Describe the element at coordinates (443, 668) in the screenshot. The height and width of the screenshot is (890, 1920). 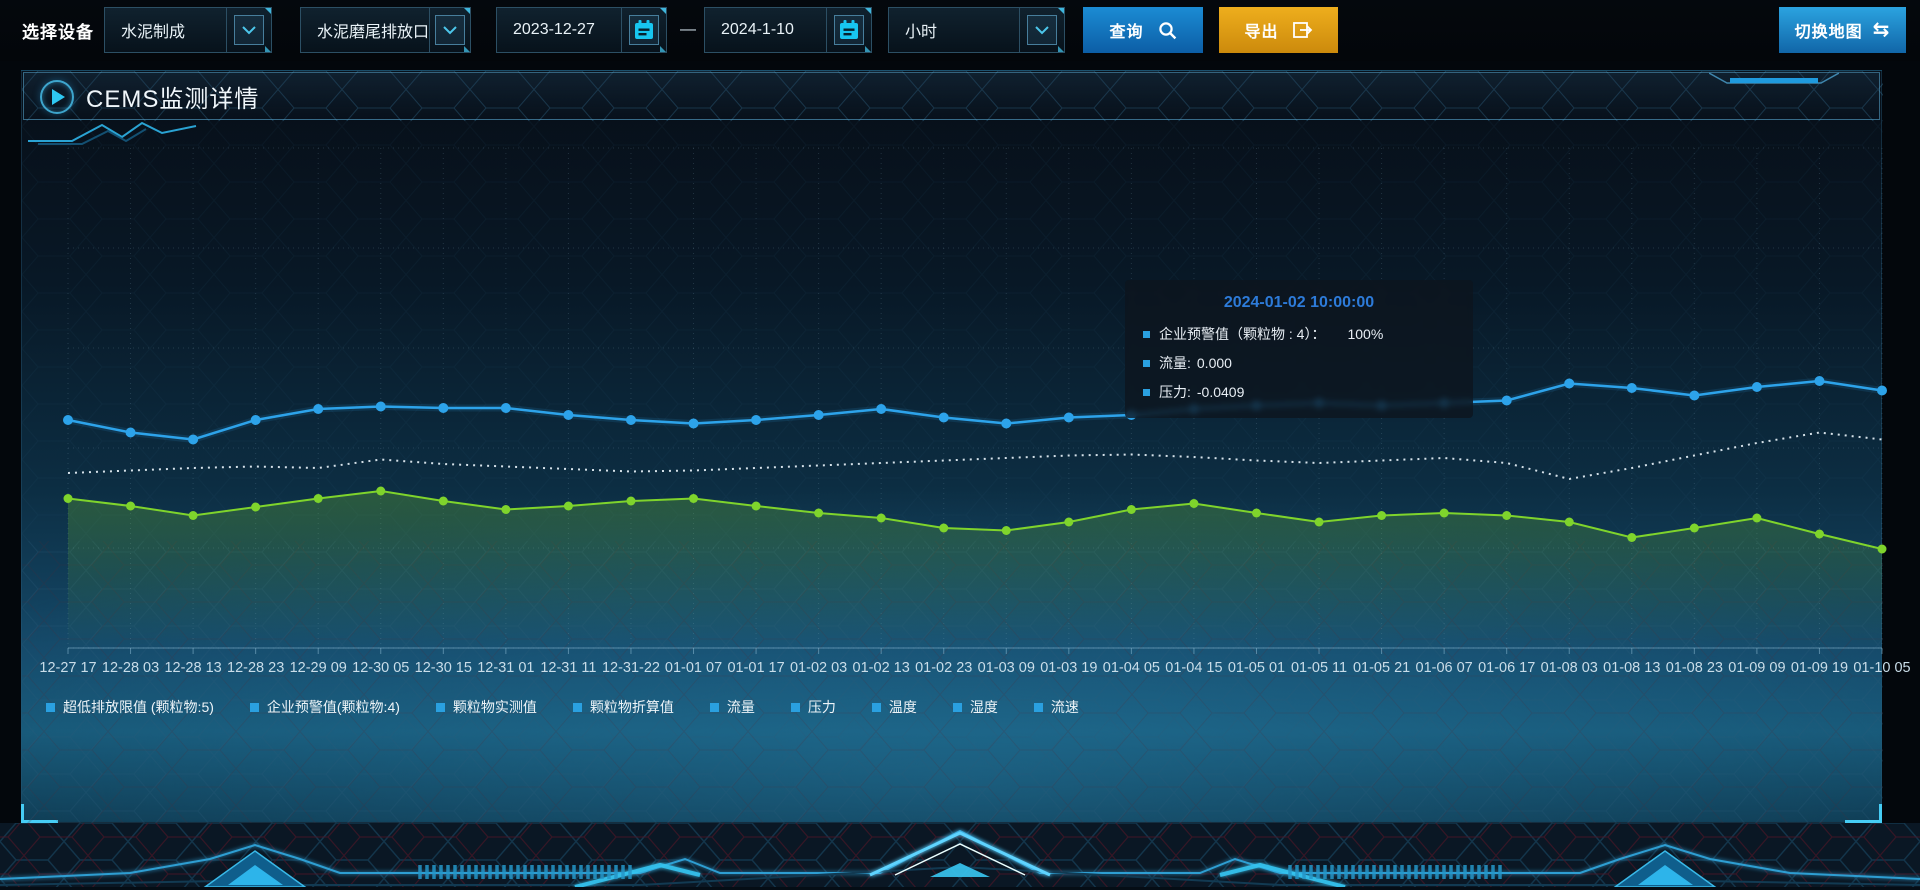
I see `svg-text: 12-30 15` at that location.